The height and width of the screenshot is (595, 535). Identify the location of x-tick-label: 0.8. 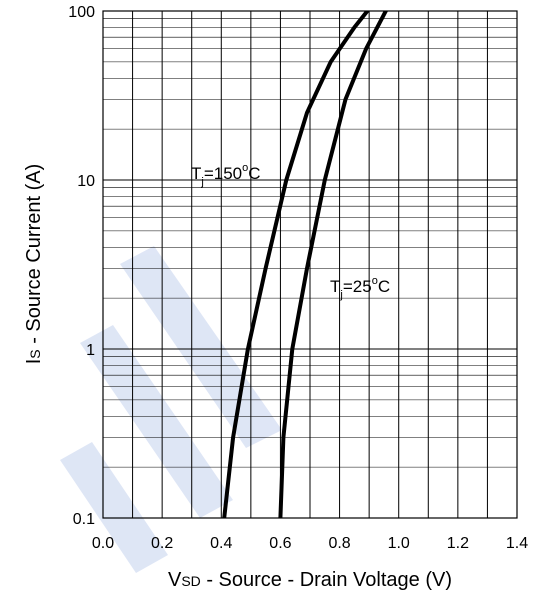
(339, 543).